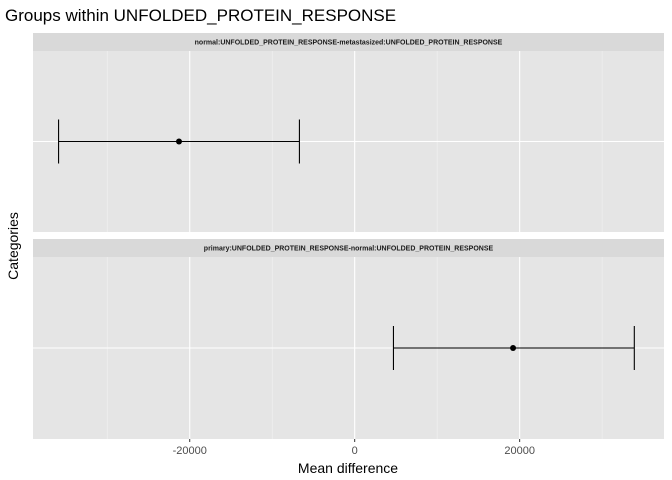 The image size is (672, 480). Describe the element at coordinates (355, 451) in the screenshot. I see `x-tick-label: 0` at that location.